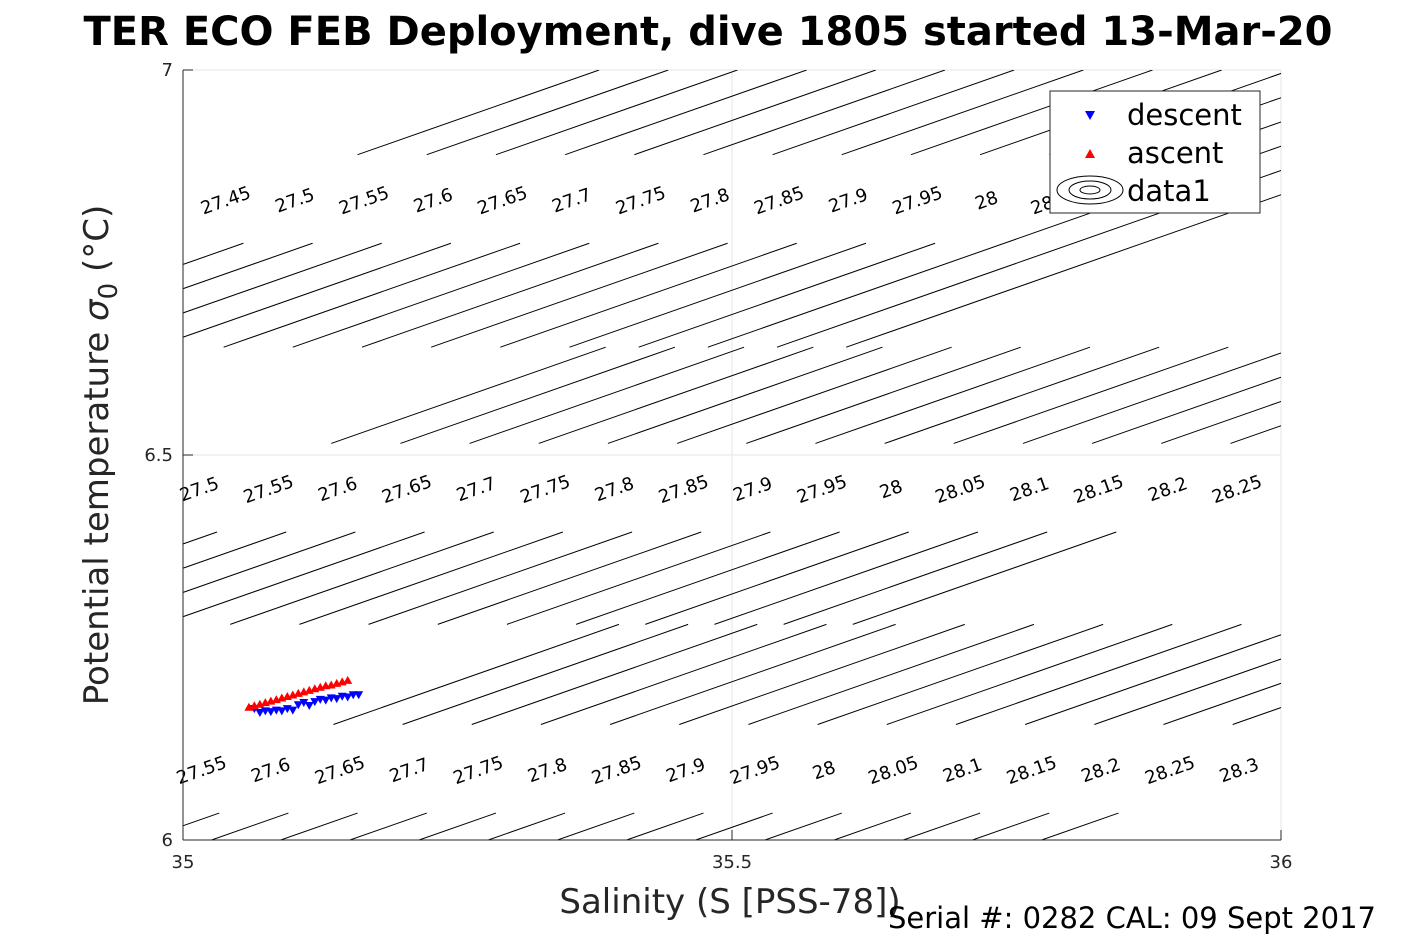 The image size is (1417, 945). Describe the element at coordinates (1132, 918) in the screenshot. I see `footer-calibration: Serial #: 0282 CAL: 09 Sept 2017` at that location.